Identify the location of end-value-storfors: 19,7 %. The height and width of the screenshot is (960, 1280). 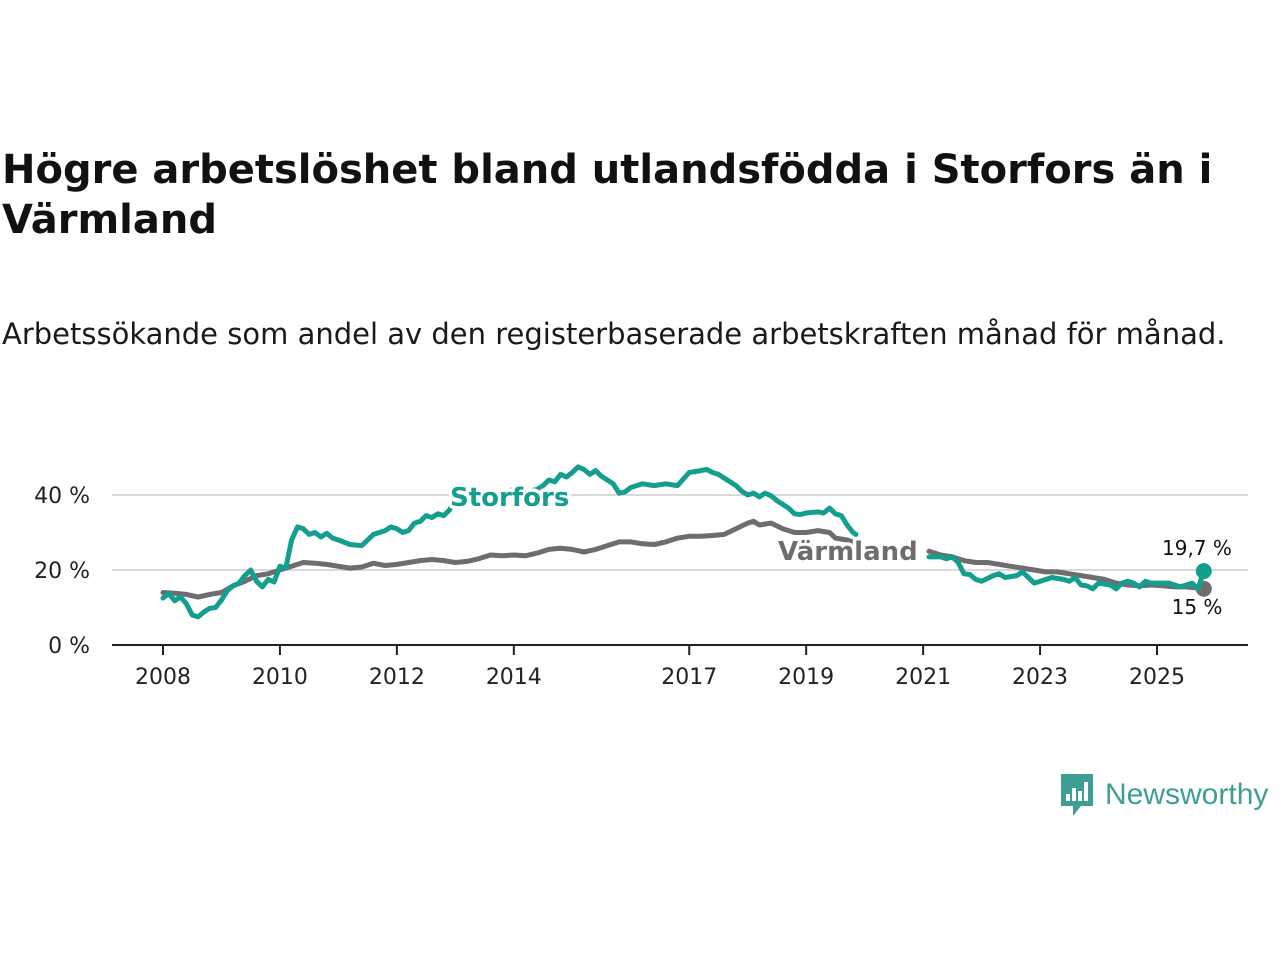
(1197, 548).